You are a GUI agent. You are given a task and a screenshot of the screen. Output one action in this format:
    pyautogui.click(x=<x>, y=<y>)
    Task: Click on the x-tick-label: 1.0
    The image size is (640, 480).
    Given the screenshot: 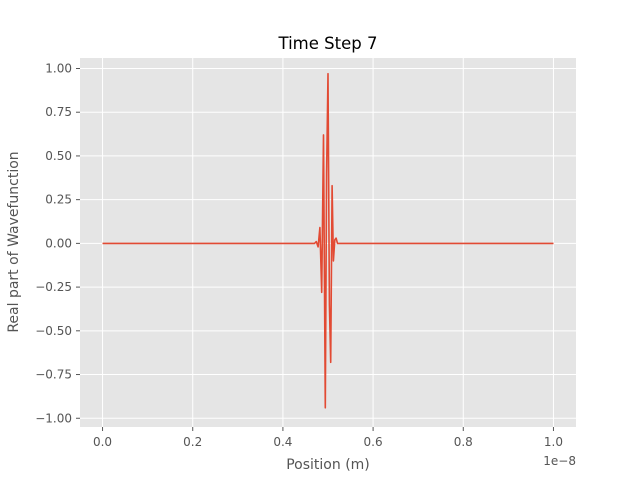 What is the action you would take?
    pyautogui.click(x=553, y=442)
    